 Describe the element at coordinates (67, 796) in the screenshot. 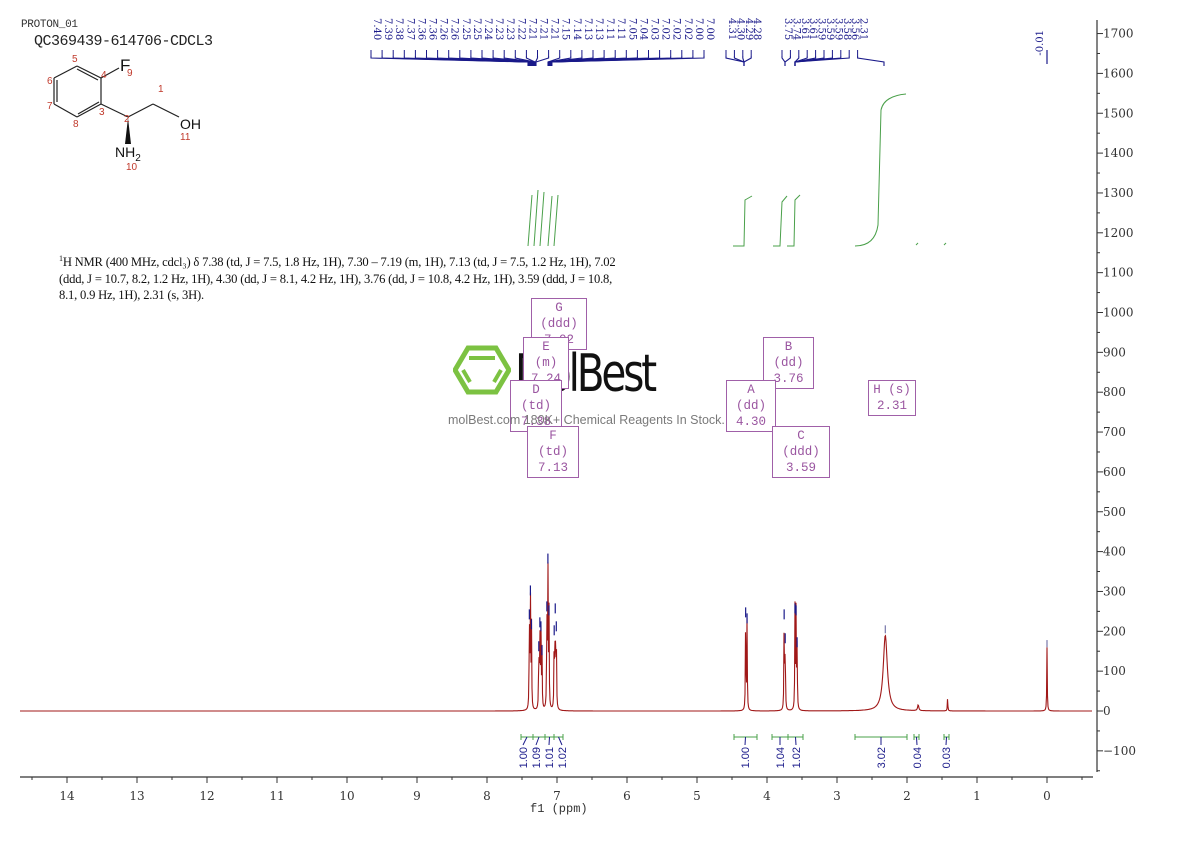

I see `x-tick-label: 14` at that location.